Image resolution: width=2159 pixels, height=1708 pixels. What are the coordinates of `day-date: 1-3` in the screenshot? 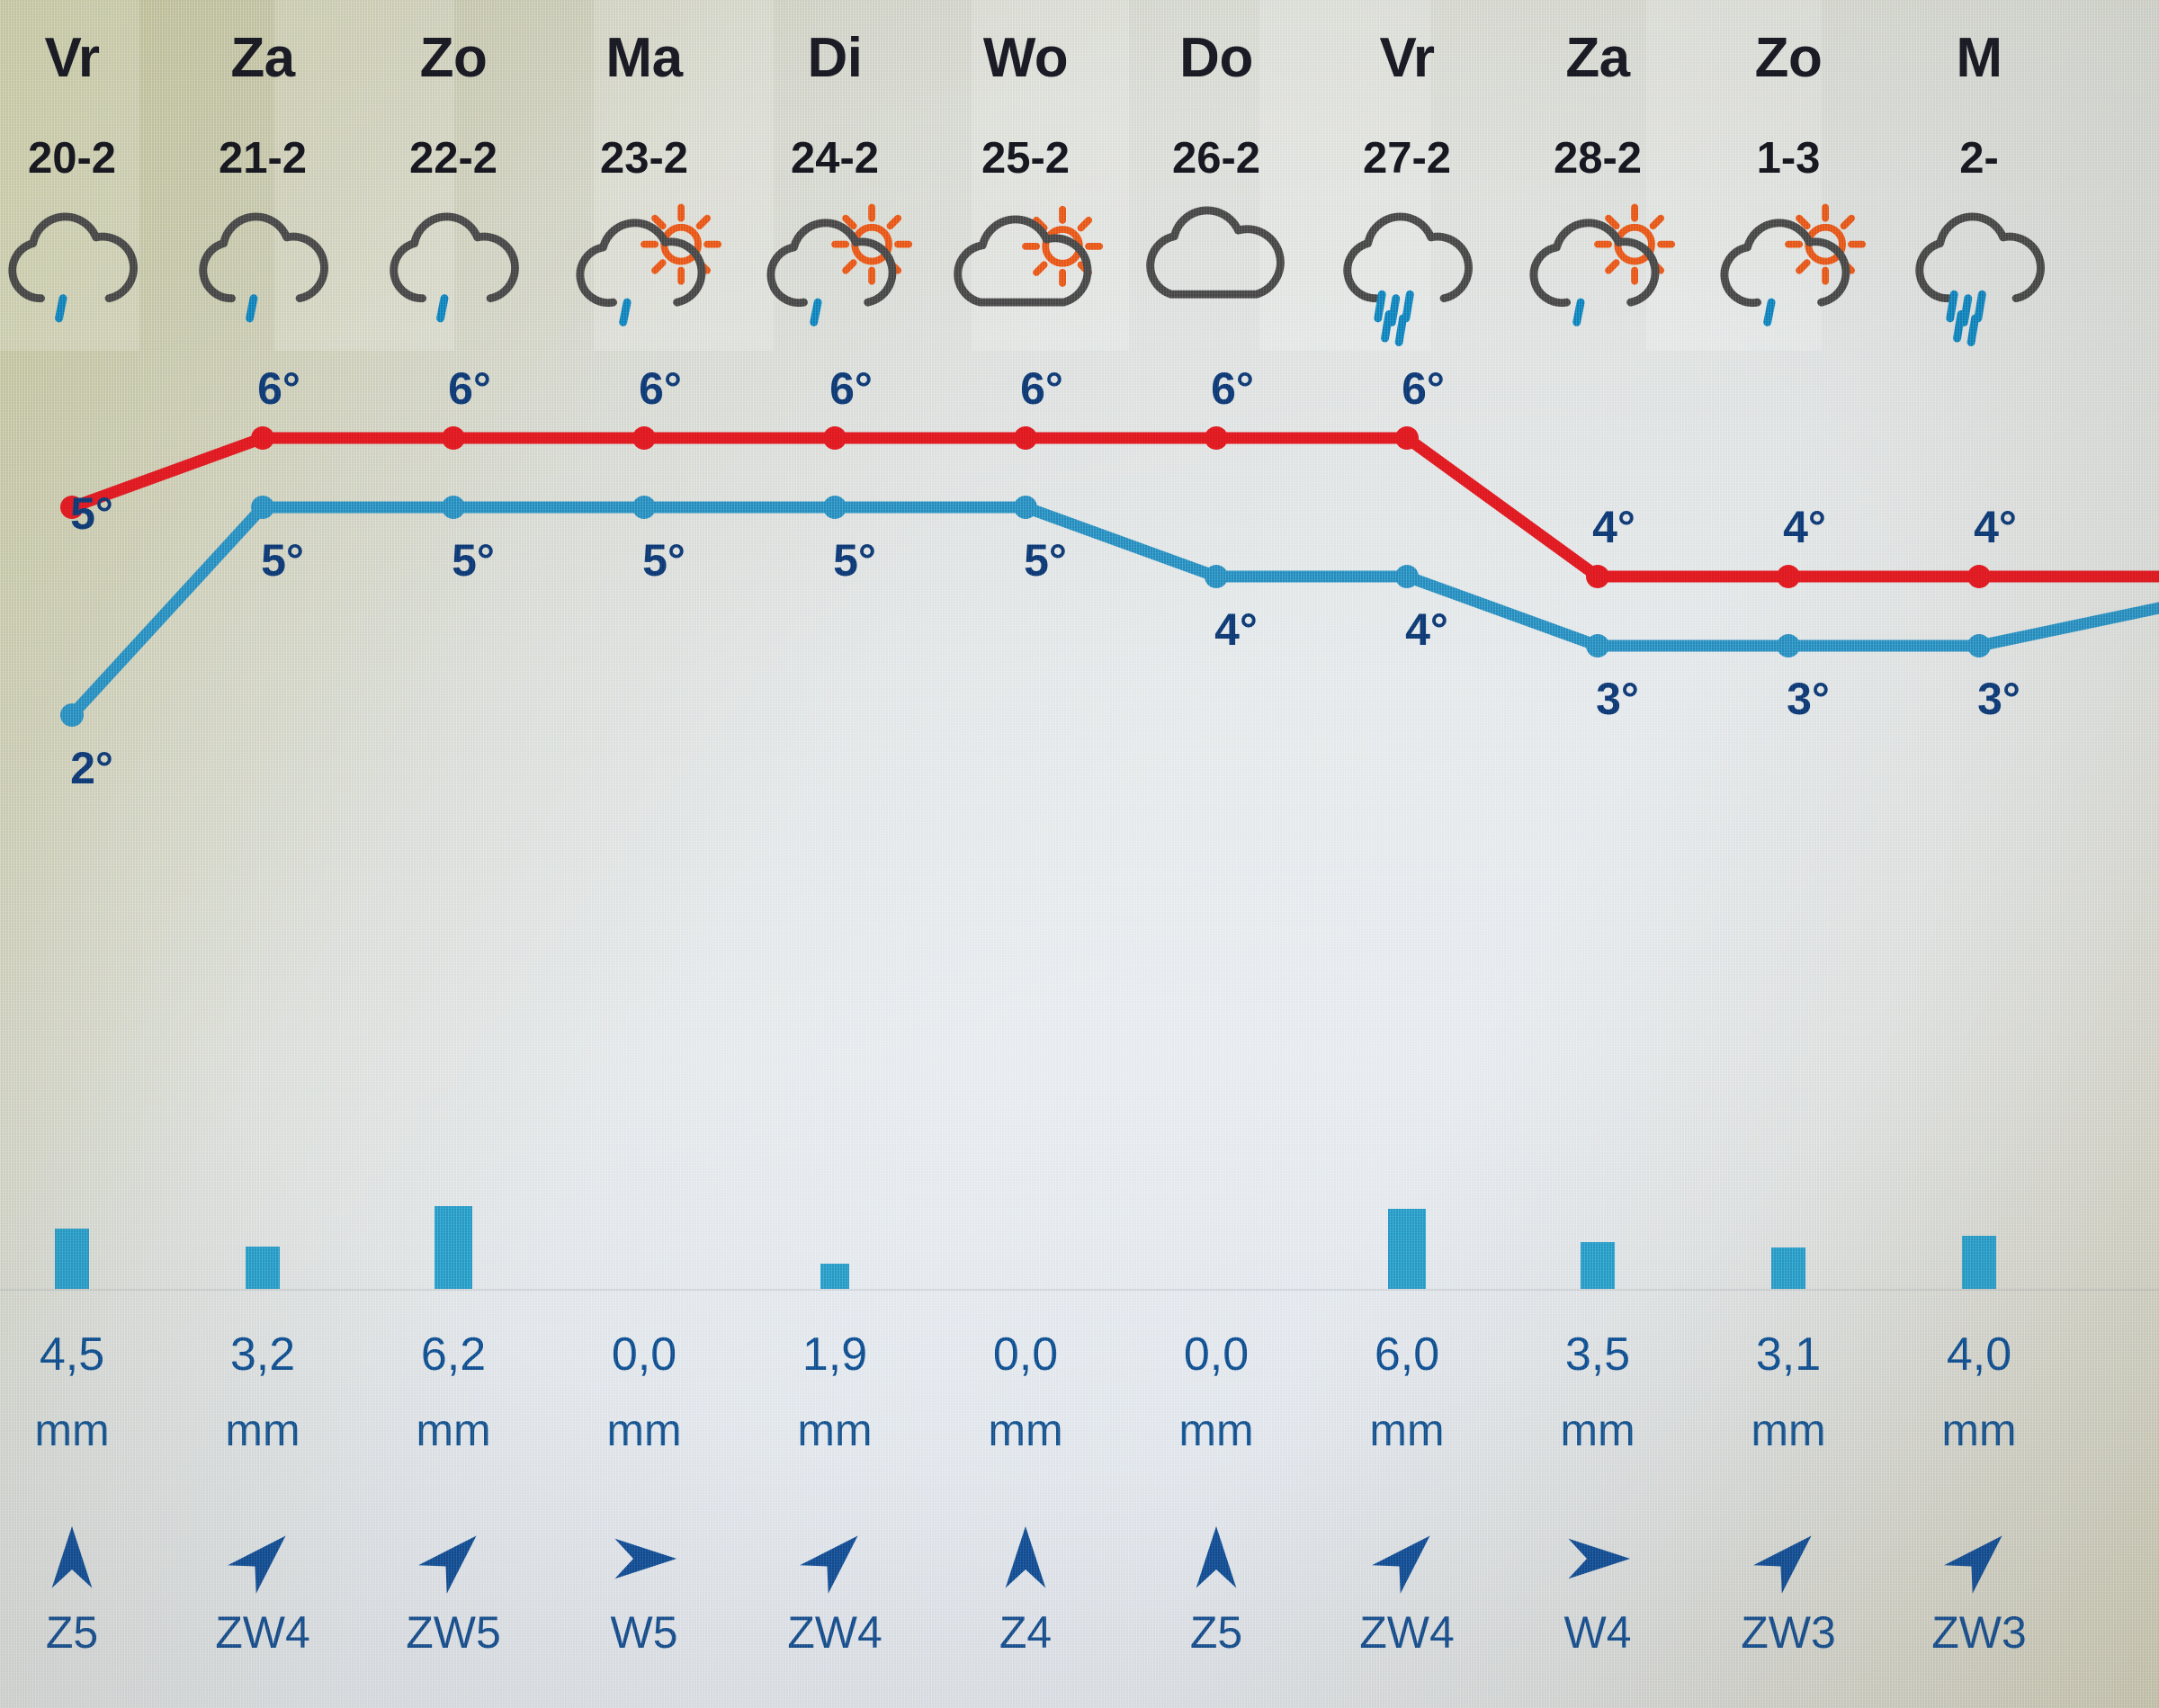 It's located at (1788, 158).